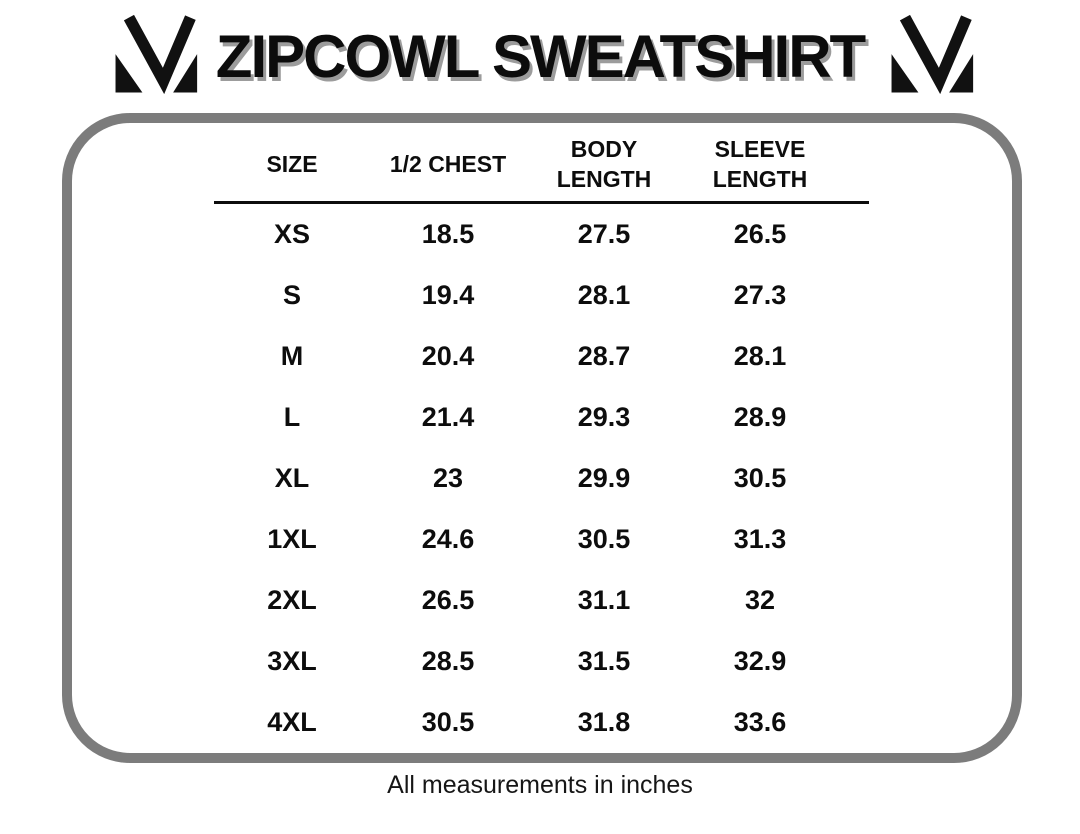 This screenshot has width=1080, height=834. I want to click on size-cell: XS, so click(292, 234).